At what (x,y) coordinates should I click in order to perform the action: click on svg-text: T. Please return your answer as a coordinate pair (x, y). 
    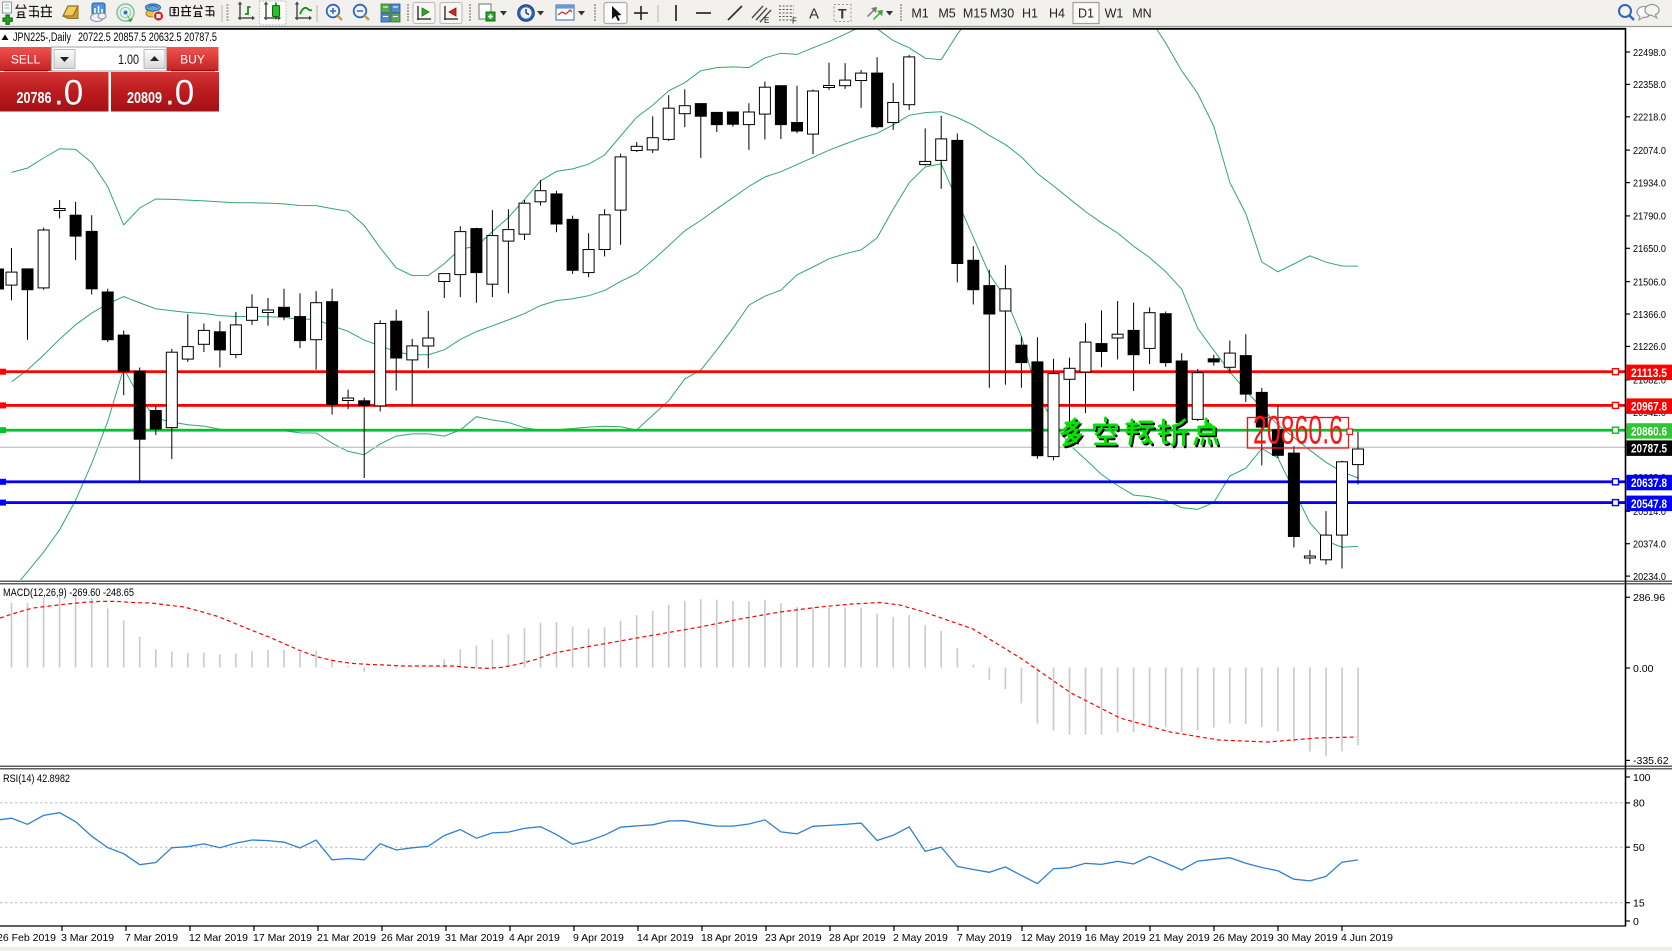
    Looking at the image, I should click on (842, 14).